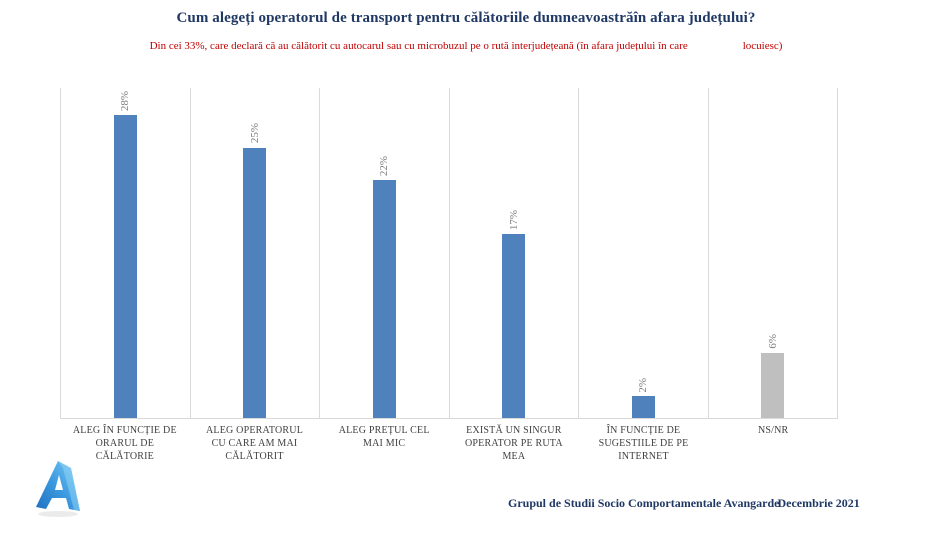 This screenshot has width=932, height=553. What do you see at coordinates (124, 443) in the screenshot?
I see `category-label: ALEG ÎN FUNCȚIE DE ORARUL DE CĂLĂTORIE` at bounding box center [124, 443].